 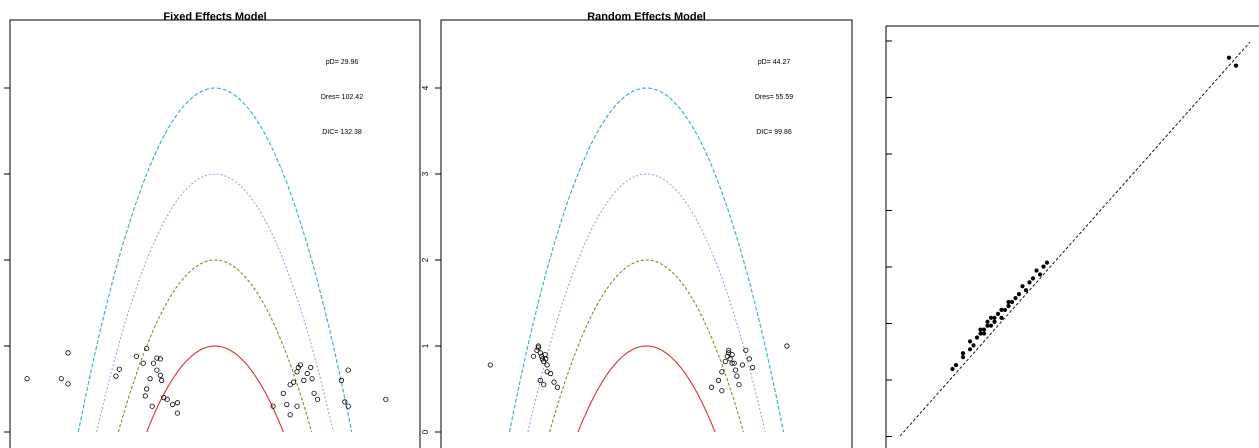 What do you see at coordinates (214, 17) in the screenshot?
I see `panel-title: Fixed Effects Model` at bounding box center [214, 17].